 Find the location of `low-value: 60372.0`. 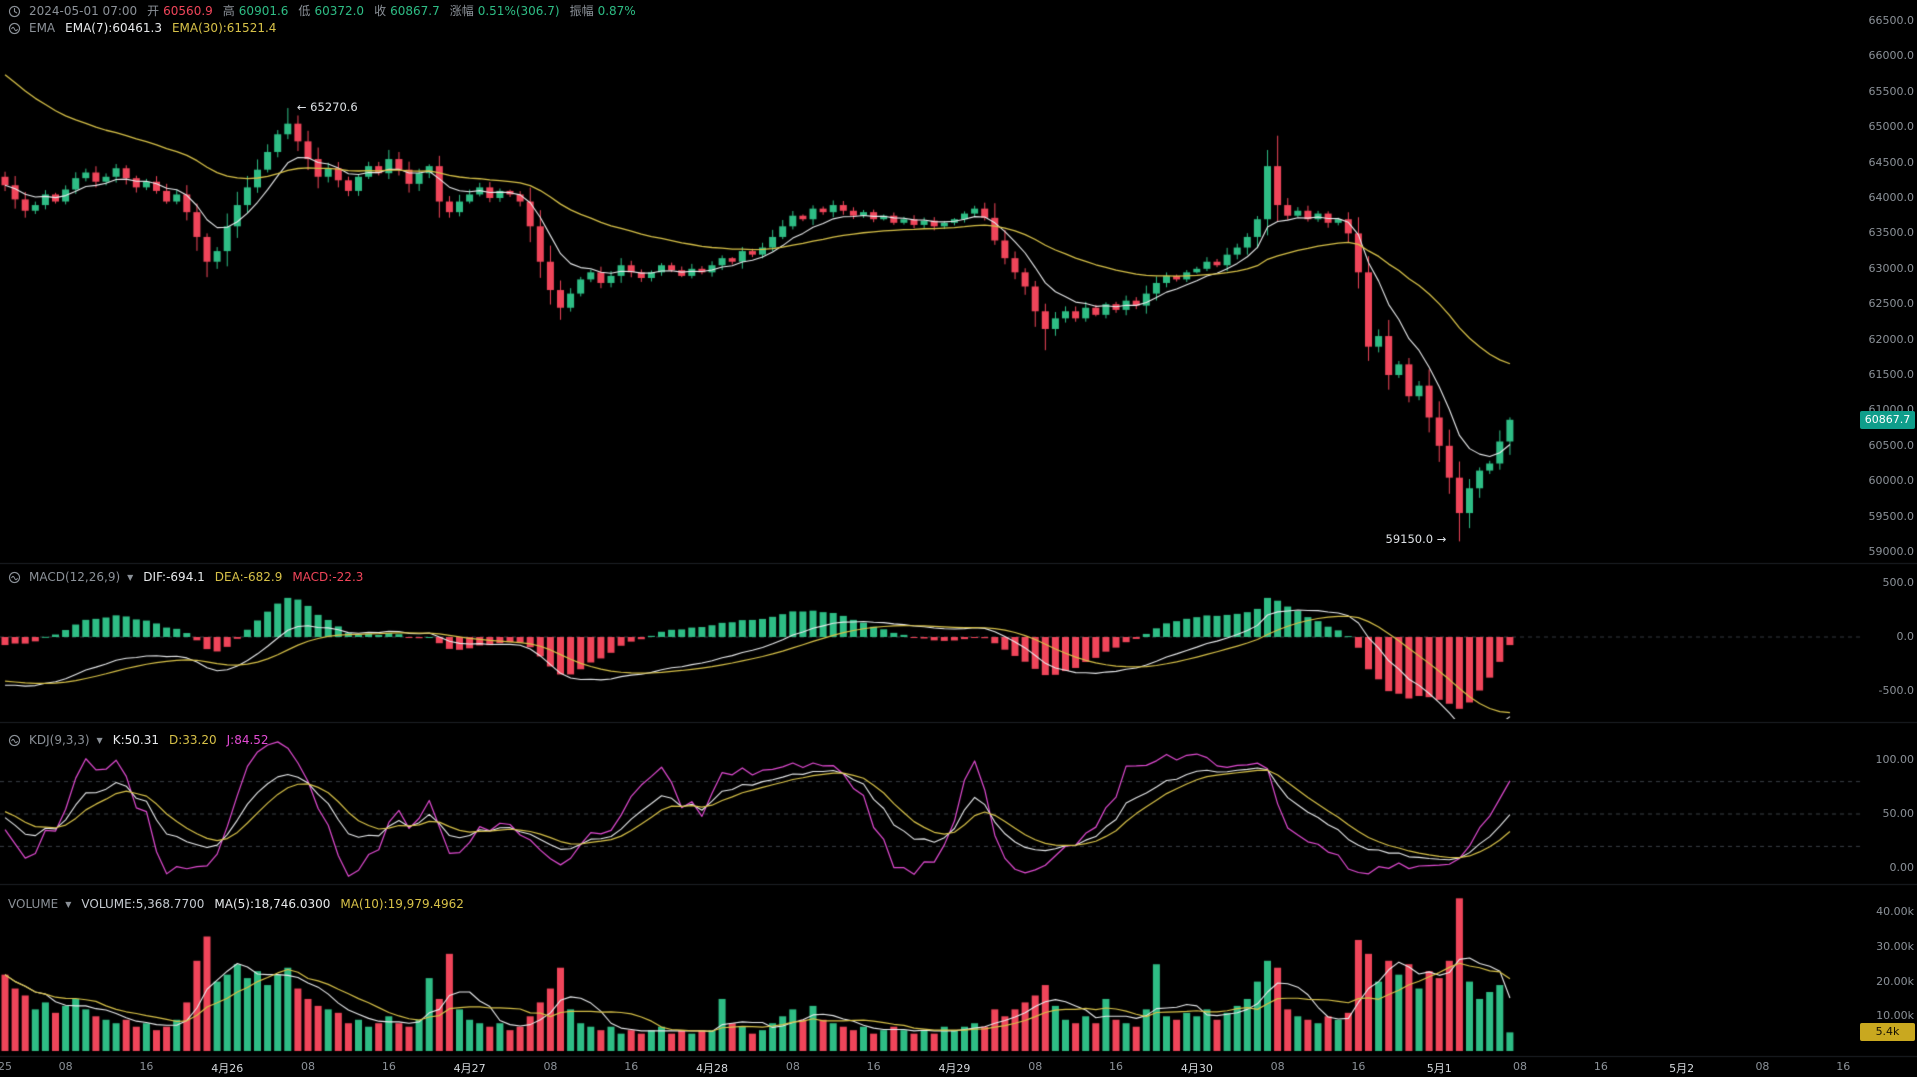

low-value: 60372.0 is located at coordinates (339, 11).